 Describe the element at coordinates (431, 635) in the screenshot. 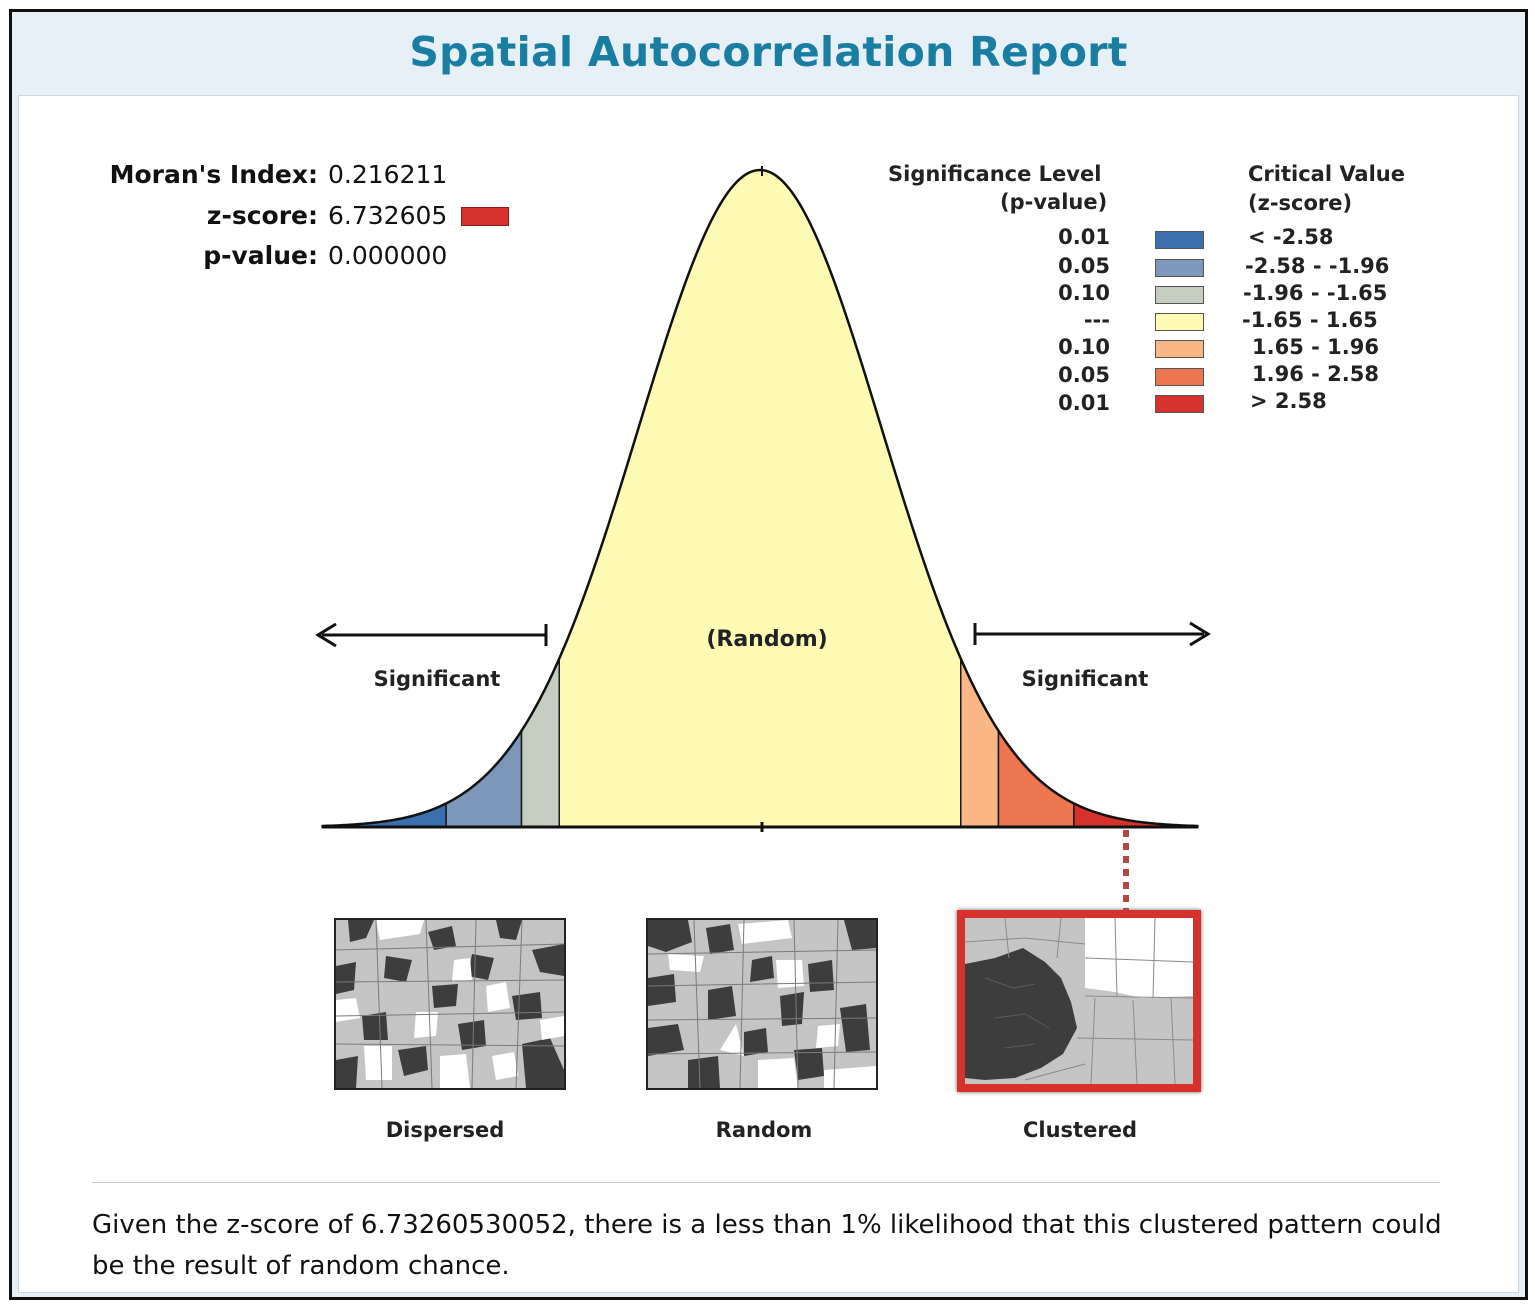

I see `left-significant-arrow` at that location.